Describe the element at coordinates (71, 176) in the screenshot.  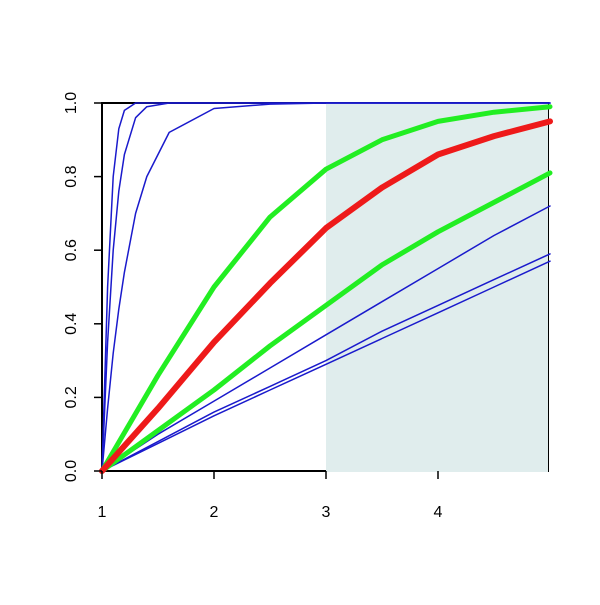
I see `y-tick-label: 0.8` at that location.